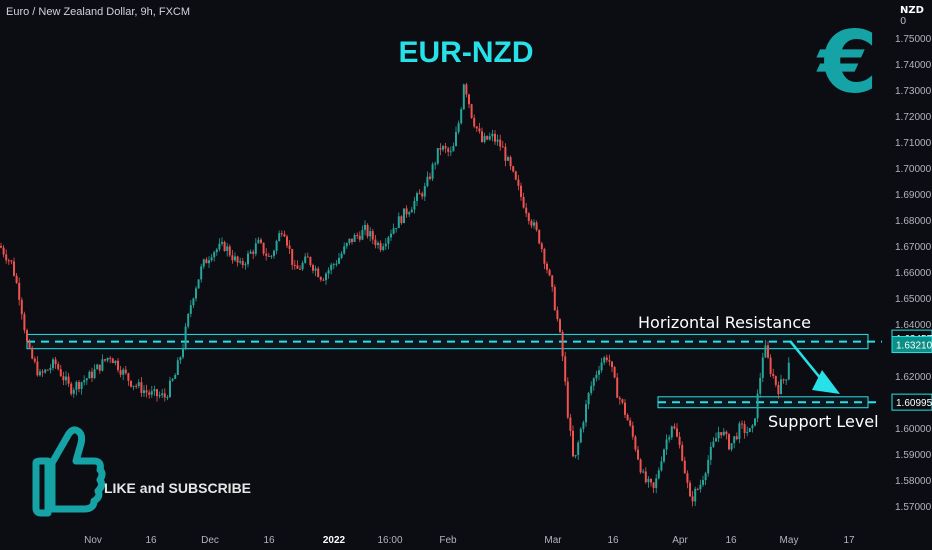 The height and width of the screenshot is (550, 932). What do you see at coordinates (913, 377) in the screenshot?
I see `y-tick-label: 1.62000` at bounding box center [913, 377].